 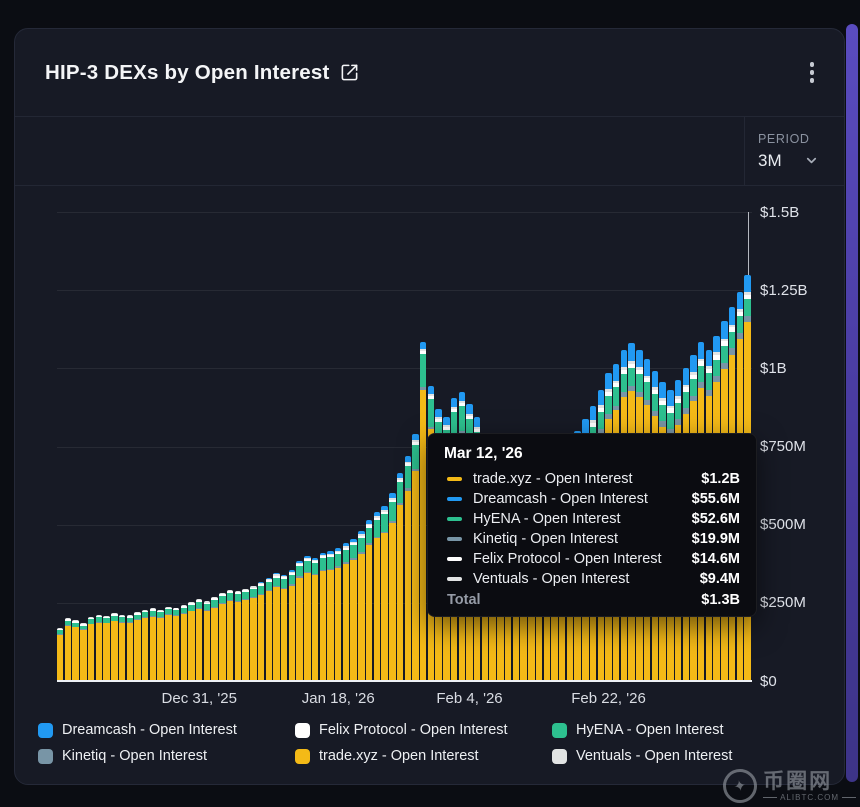 What do you see at coordinates (122, 756) in the screenshot?
I see `legend-item: Kinetiq - Open Interest` at bounding box center [122, 756].